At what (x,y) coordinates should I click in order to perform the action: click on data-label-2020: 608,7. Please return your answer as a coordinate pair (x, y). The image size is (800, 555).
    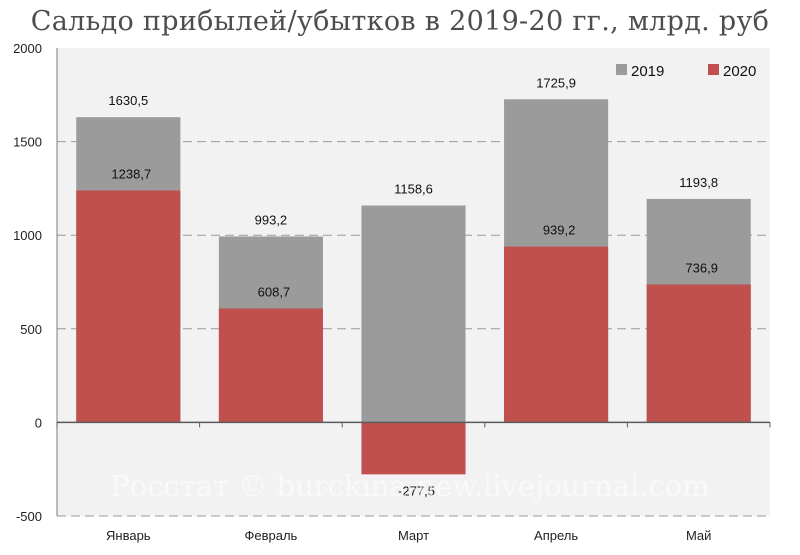
    Looking at the image, I should click on (274, 291).